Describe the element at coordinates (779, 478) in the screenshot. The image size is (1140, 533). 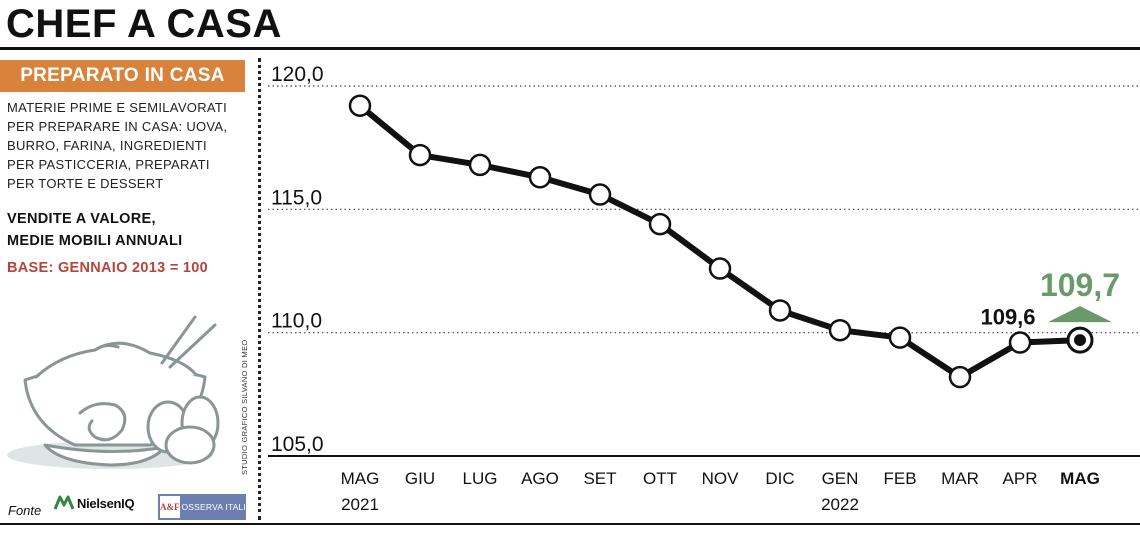
I see `x-tick-label: DIC` at that location.